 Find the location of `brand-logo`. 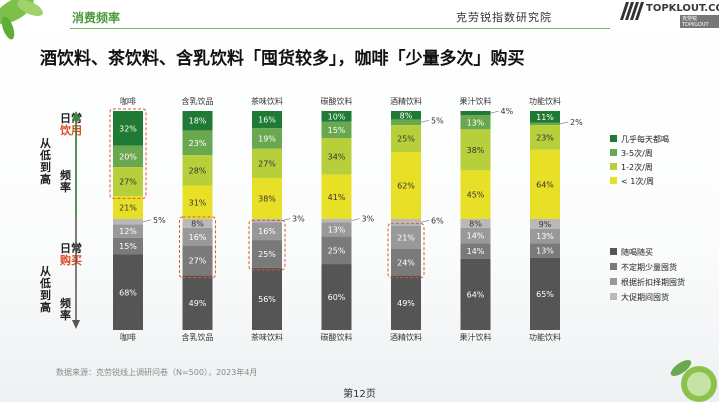

brand-logo is located at coordinates (632, 11).